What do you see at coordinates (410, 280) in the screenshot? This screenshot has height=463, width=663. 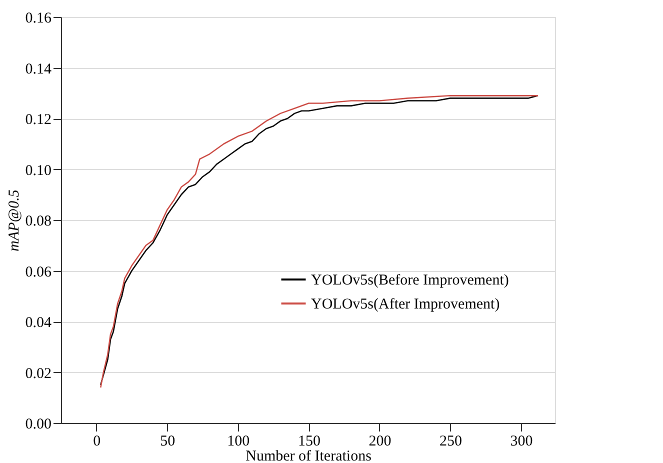 I see `legend-label: YOLOv5s(Before Improvement)` at bounding box center [410, 280].